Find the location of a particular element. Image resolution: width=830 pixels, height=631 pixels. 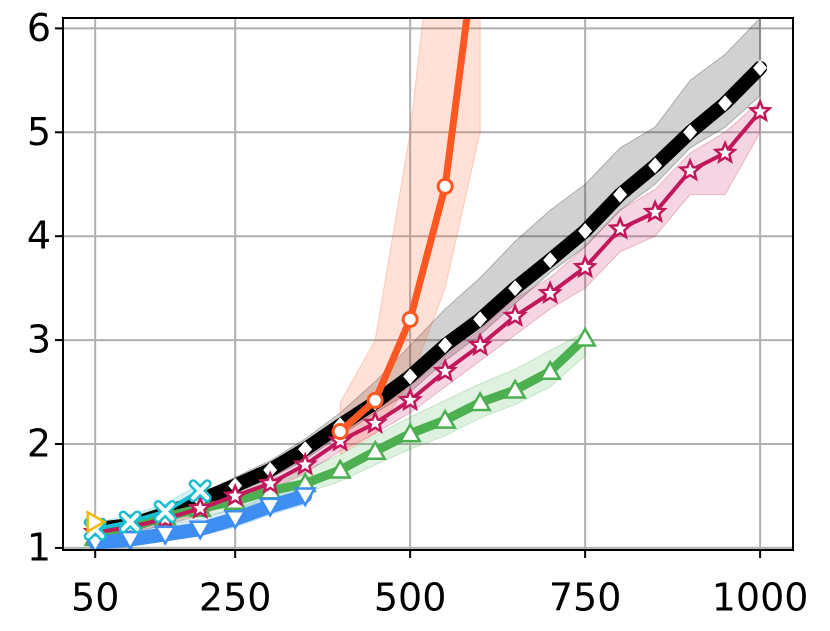

y-tick-label: 2 is located at coordinates (39, 444).